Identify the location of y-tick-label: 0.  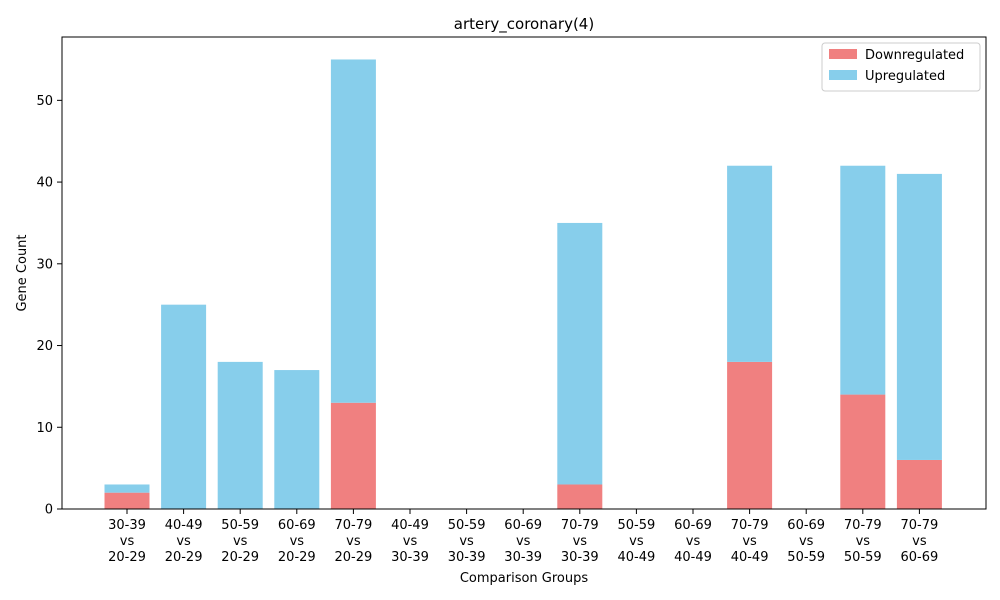
(49, 510).